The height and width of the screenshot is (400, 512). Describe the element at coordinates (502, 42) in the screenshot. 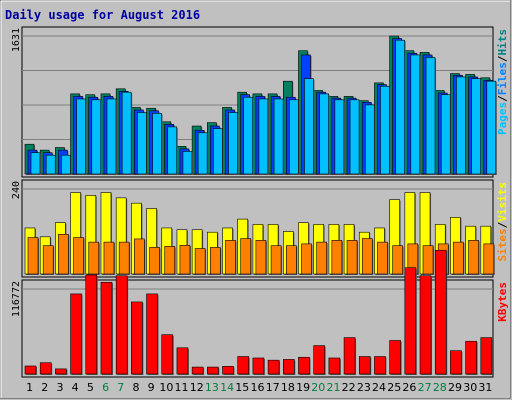

I see `legend-hits: Hits` at that location.